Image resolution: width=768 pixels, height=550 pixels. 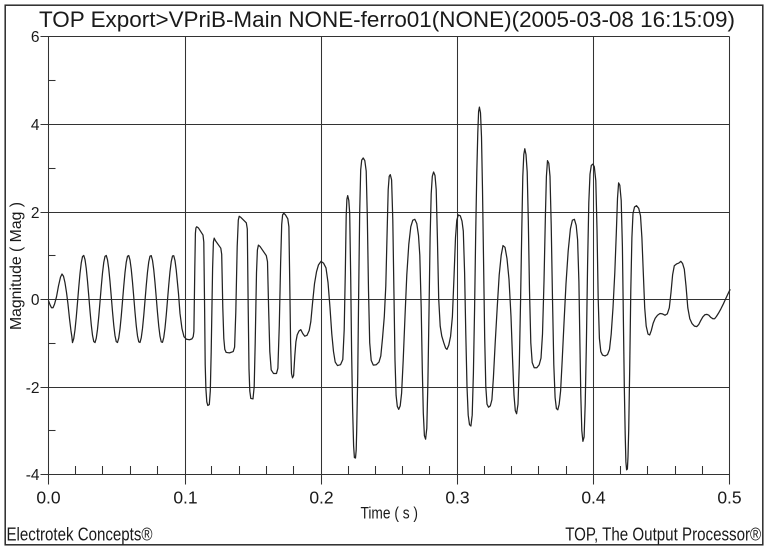 What do you see at coordinates (593, 498) in the screenshot?
I see `svg-text: 0.4` at bounding box center [593, 498].